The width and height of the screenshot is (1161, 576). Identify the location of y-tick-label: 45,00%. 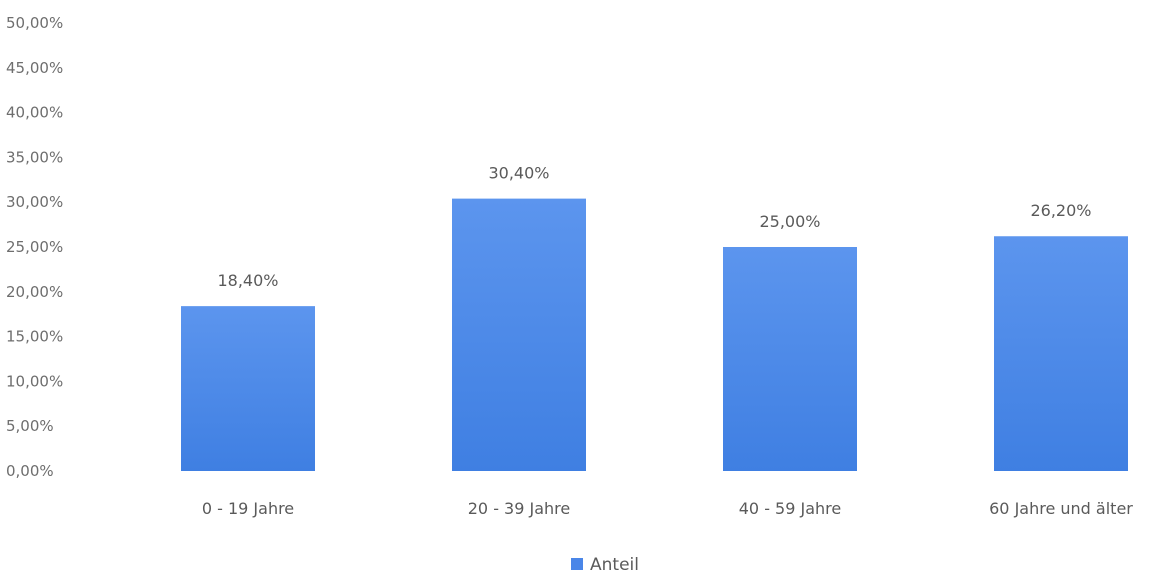
(34, 68).